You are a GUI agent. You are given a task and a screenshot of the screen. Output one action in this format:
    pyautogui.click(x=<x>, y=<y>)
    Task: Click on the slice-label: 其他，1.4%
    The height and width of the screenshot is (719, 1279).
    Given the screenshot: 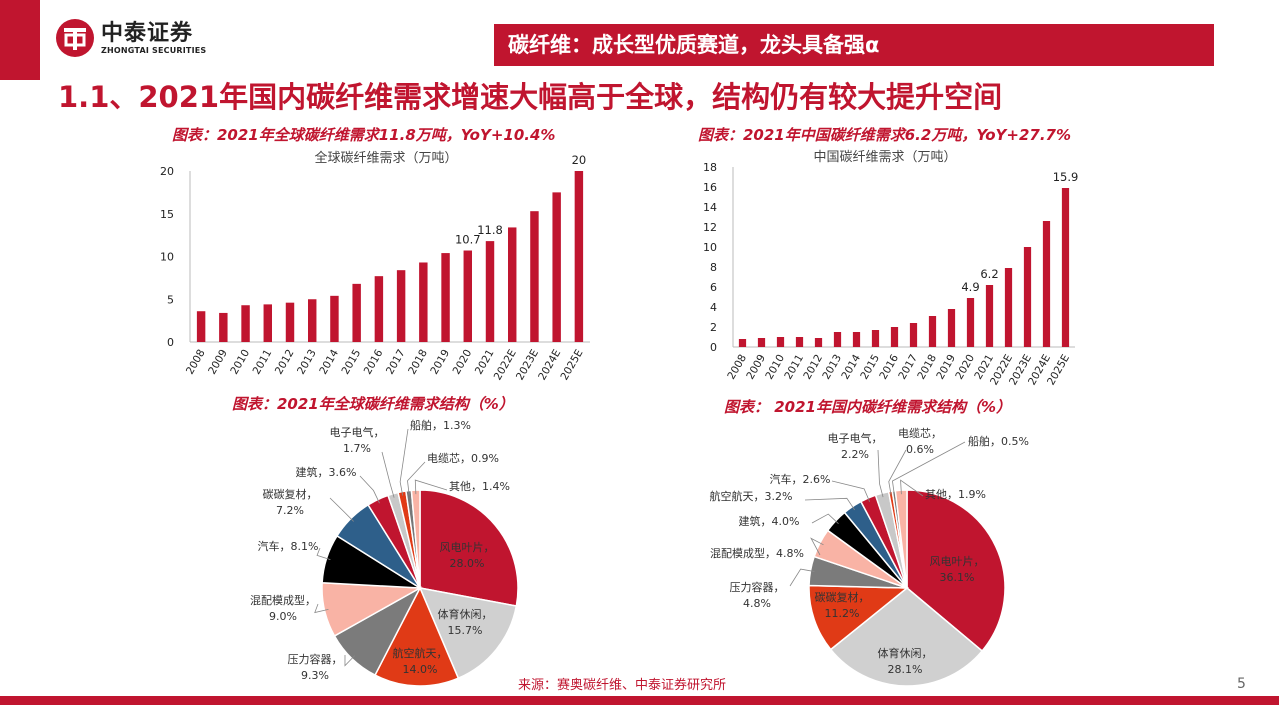 What is the action you would take?
    pyautogui.click(x=479, y=486)
    